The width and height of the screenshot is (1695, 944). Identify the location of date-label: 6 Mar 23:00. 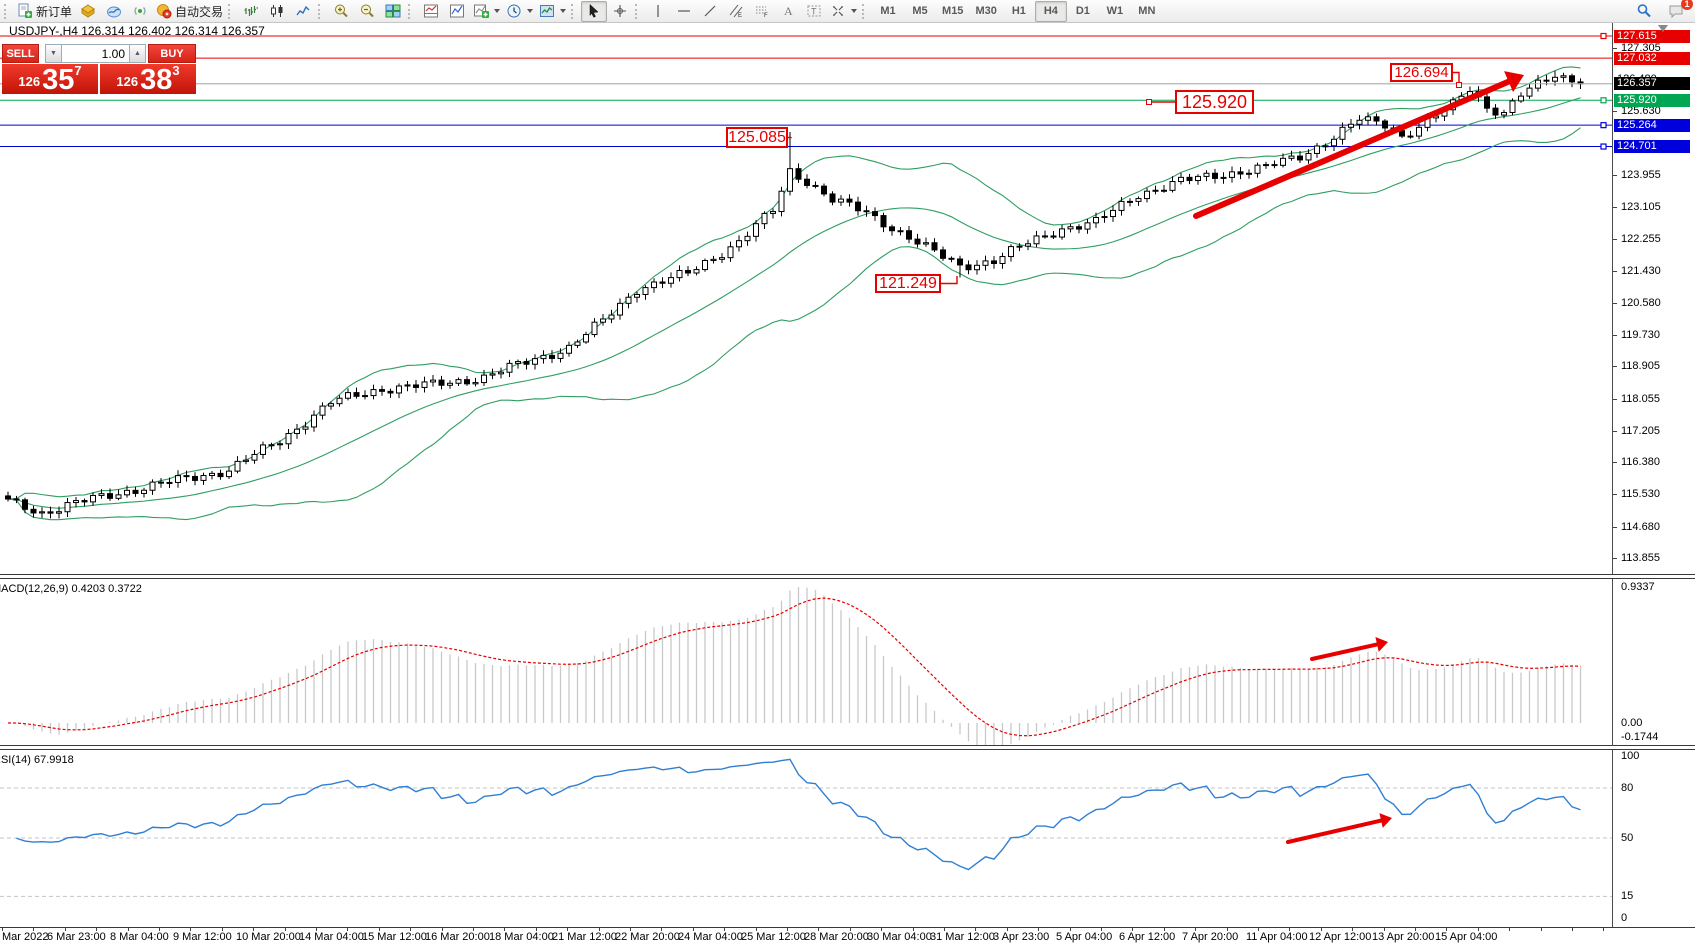
(76, 937).